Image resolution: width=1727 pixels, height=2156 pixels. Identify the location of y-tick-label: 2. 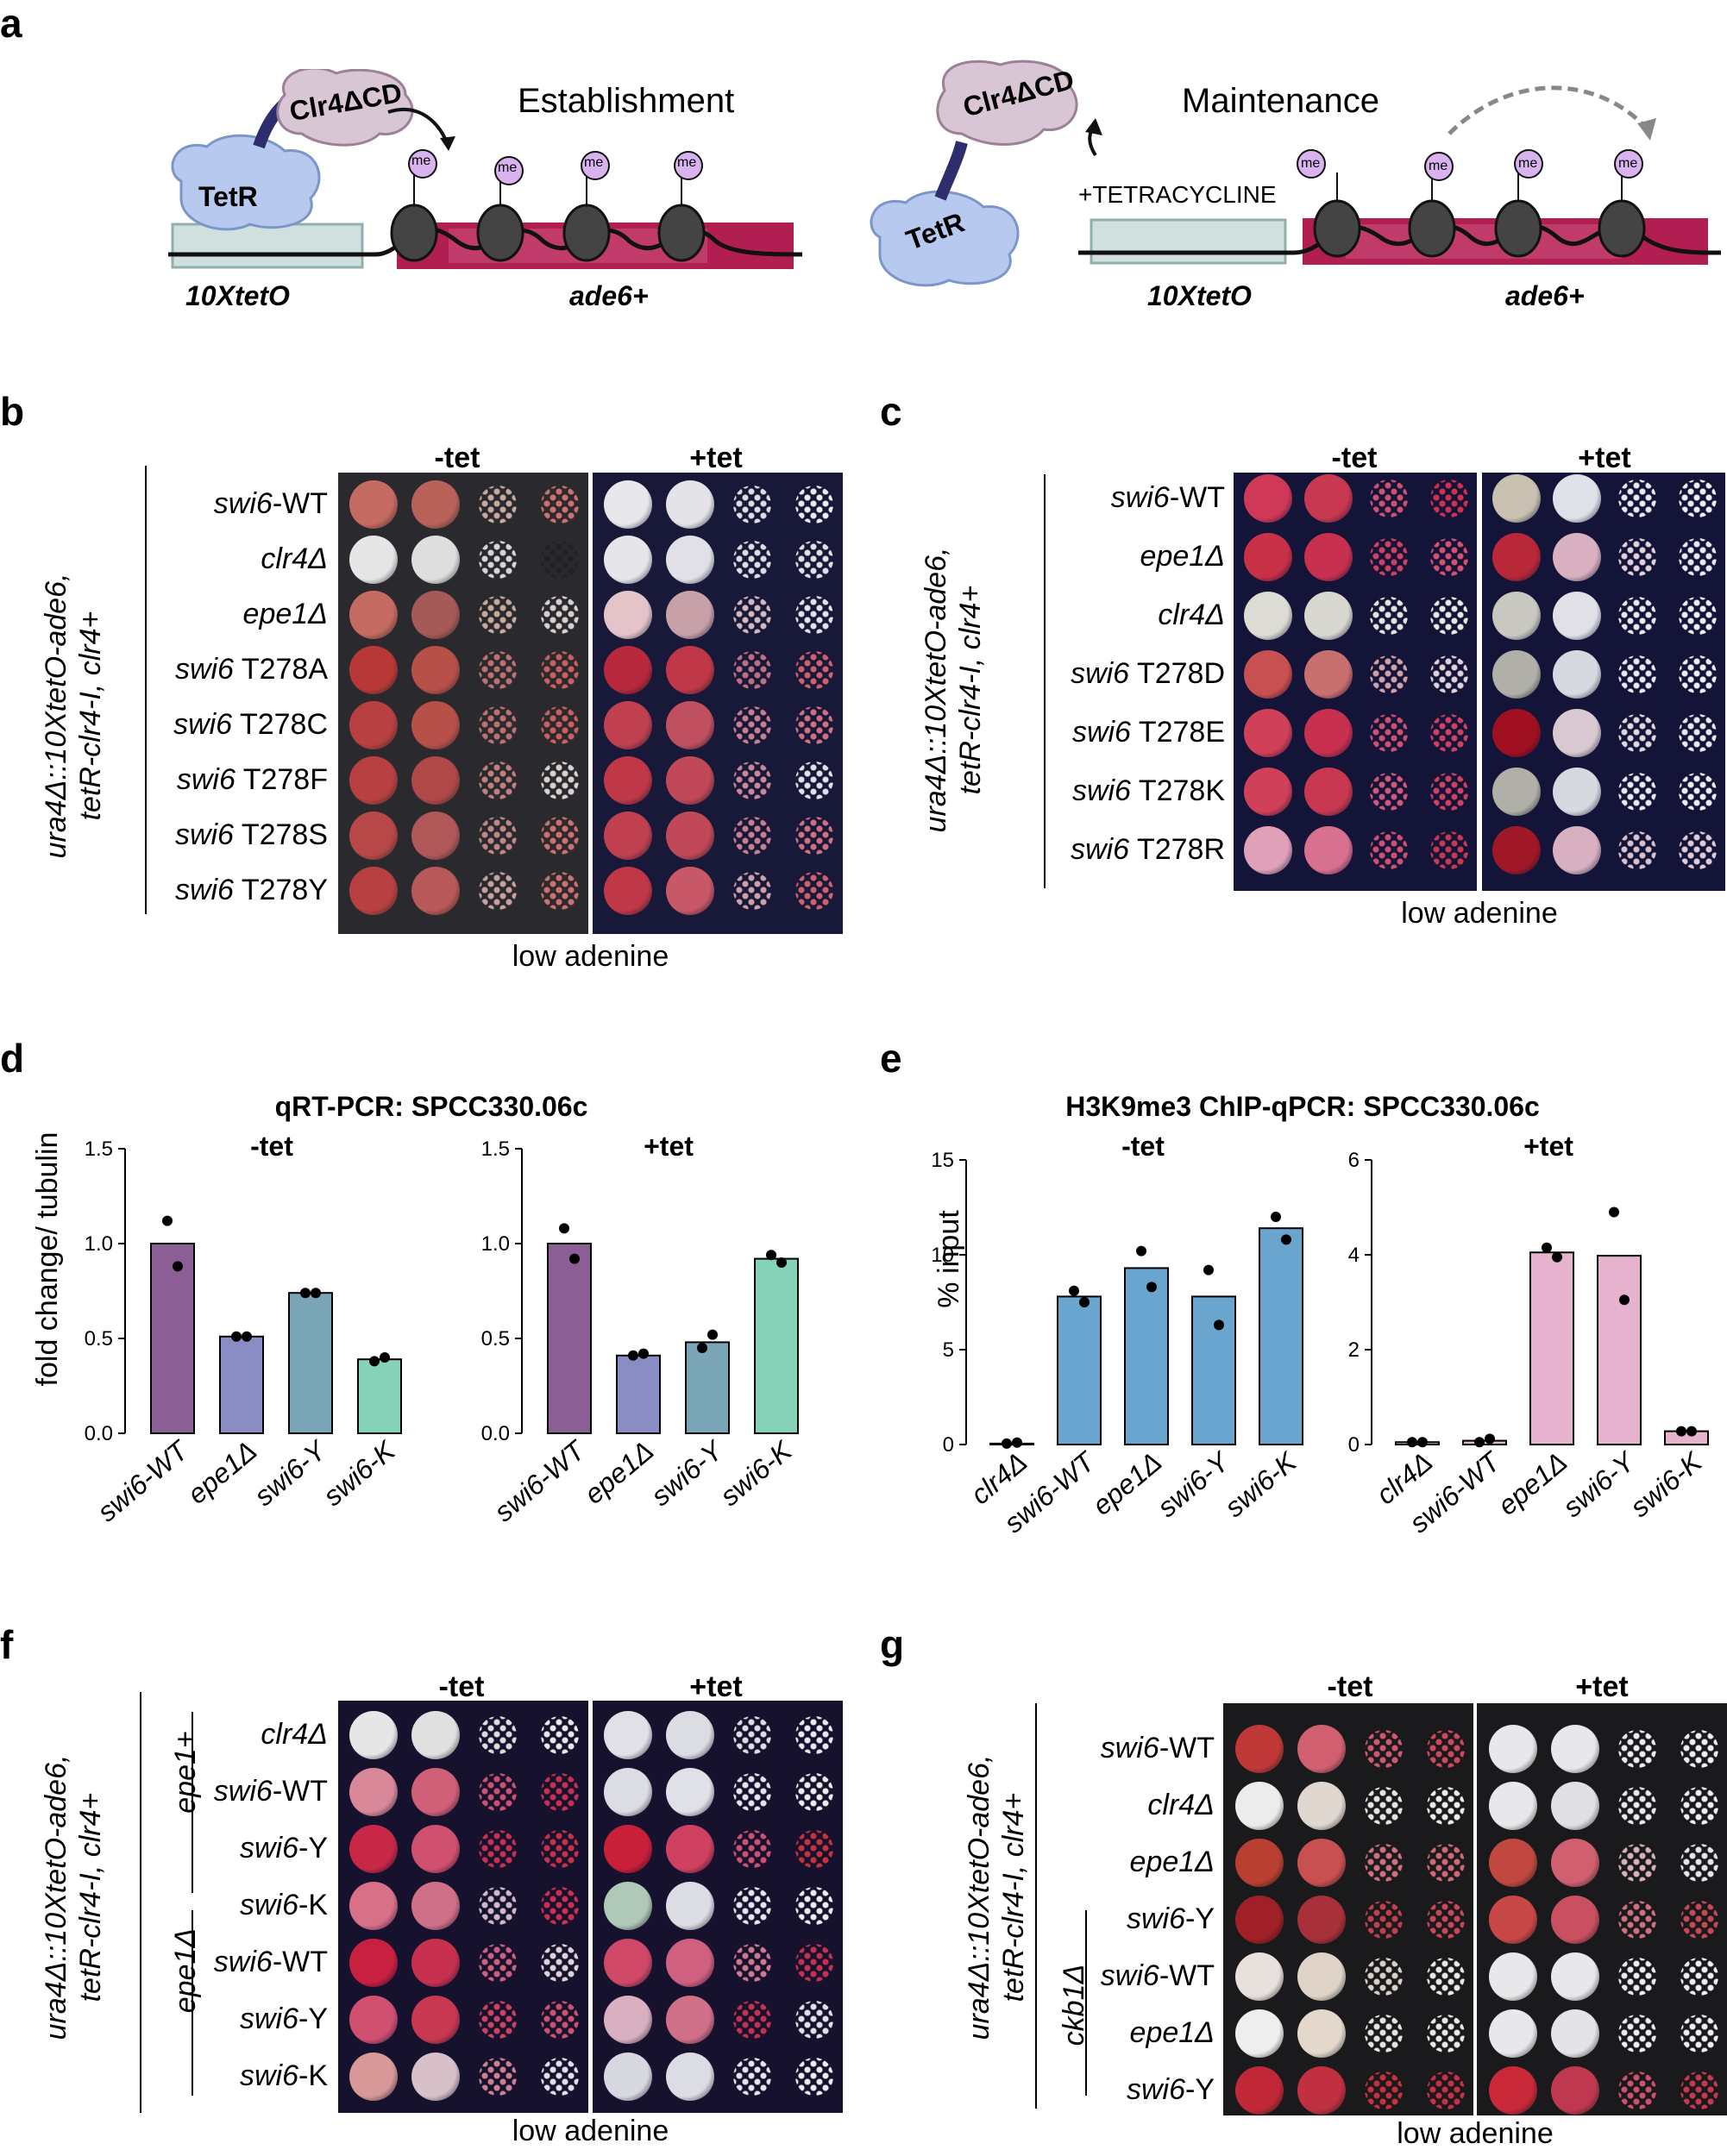
(1354, 1350).